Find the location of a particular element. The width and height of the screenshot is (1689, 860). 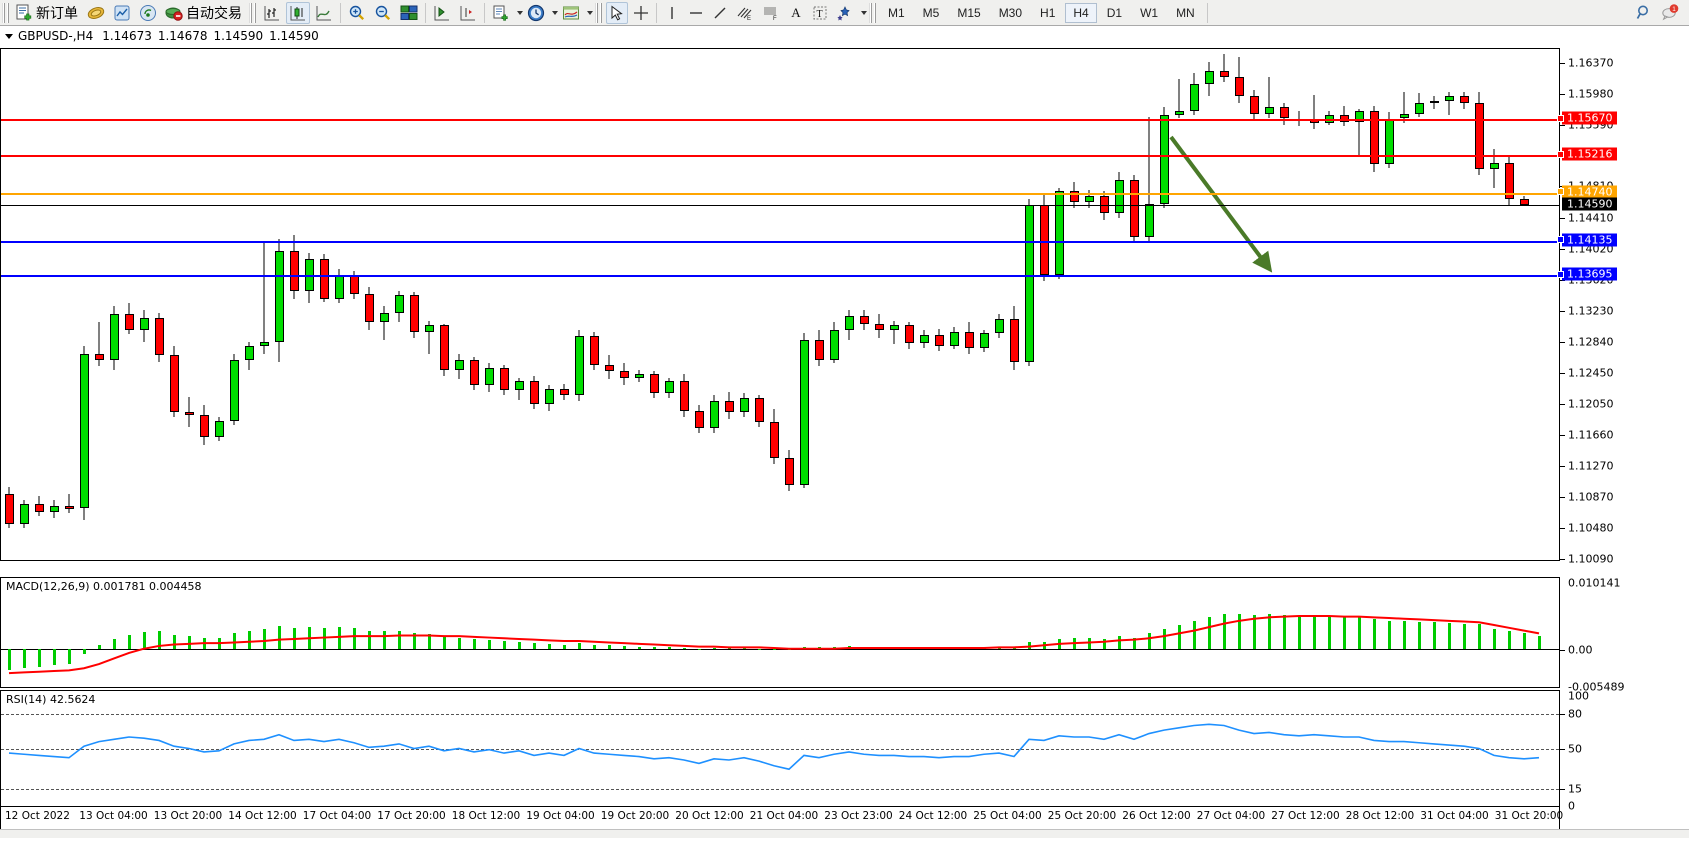

toolbar-grip is located at coordinates (6, 12).